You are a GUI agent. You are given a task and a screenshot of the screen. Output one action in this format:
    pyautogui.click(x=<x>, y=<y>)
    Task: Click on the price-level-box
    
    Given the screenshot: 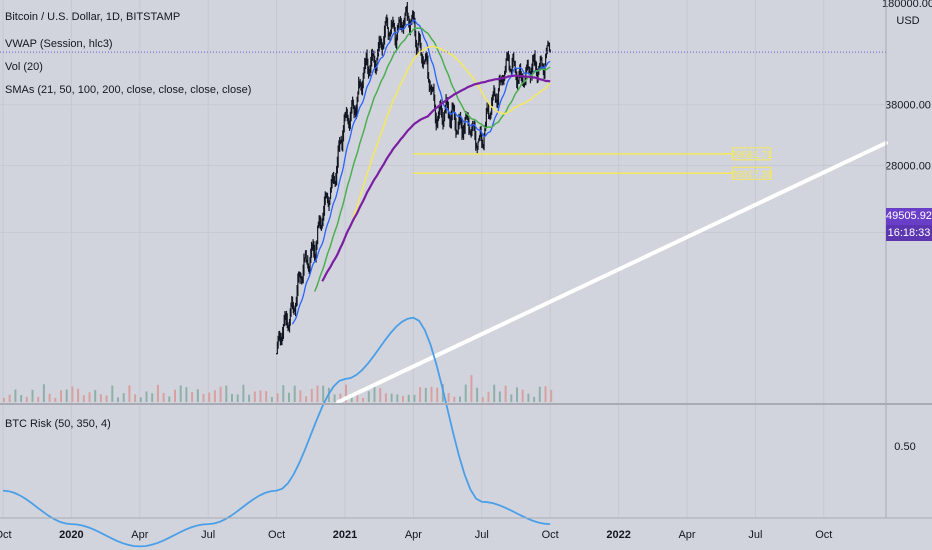 What is the action you would take?
    pyautogui.click(x=752, y=173)
    